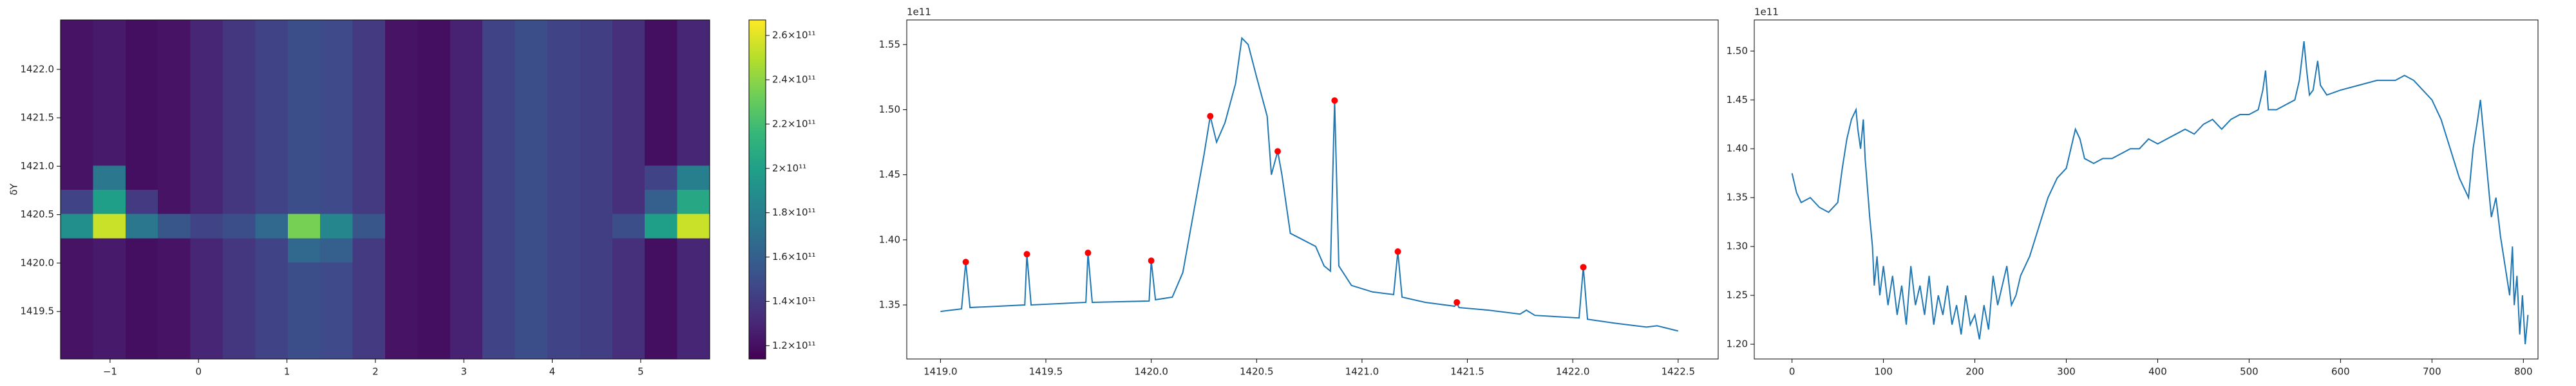 The height and width of the screenshot is (386, 2576). Describe the element at coordinates (919, 12) in the screenshot. I see `offset-label: 1e11` at that location.